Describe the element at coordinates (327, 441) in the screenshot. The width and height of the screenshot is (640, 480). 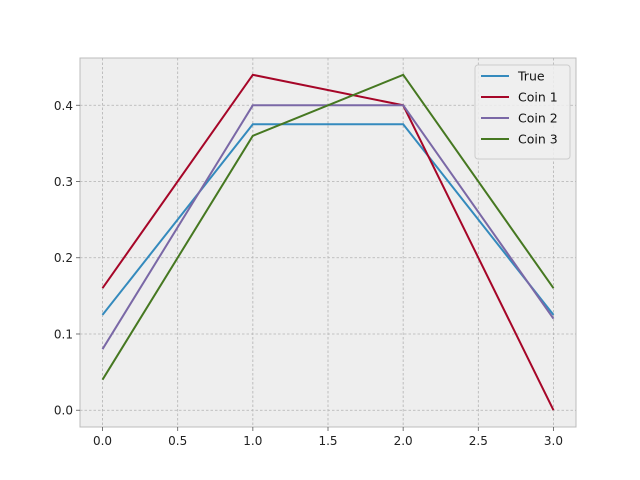
I see `x-tick-label: 1.5` at that location.